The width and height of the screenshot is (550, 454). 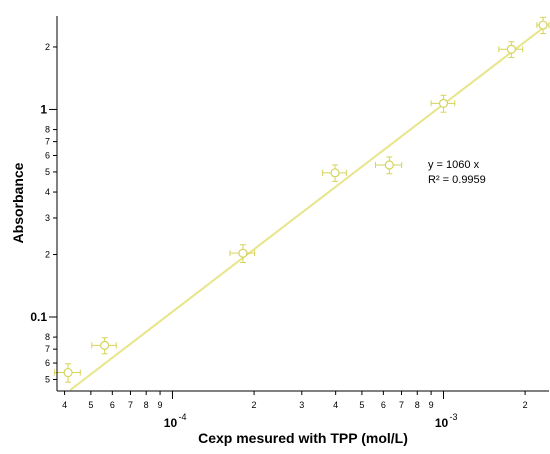 I want to click on fit-equation: y = 1060 x, so click(x=454, y=165).